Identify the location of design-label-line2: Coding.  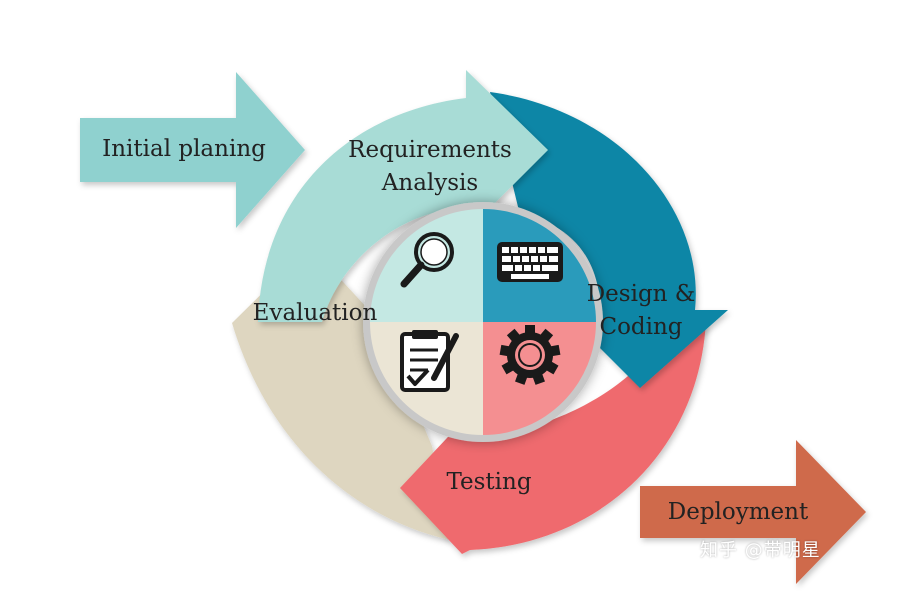
(640, 327).